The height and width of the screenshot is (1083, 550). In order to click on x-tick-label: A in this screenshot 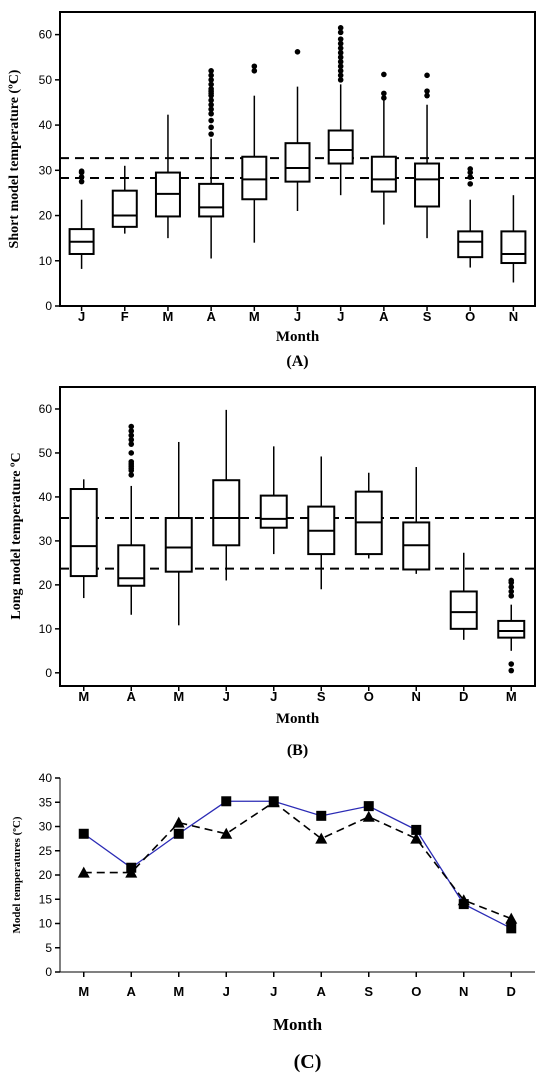, I will do `click(211, 316)`.